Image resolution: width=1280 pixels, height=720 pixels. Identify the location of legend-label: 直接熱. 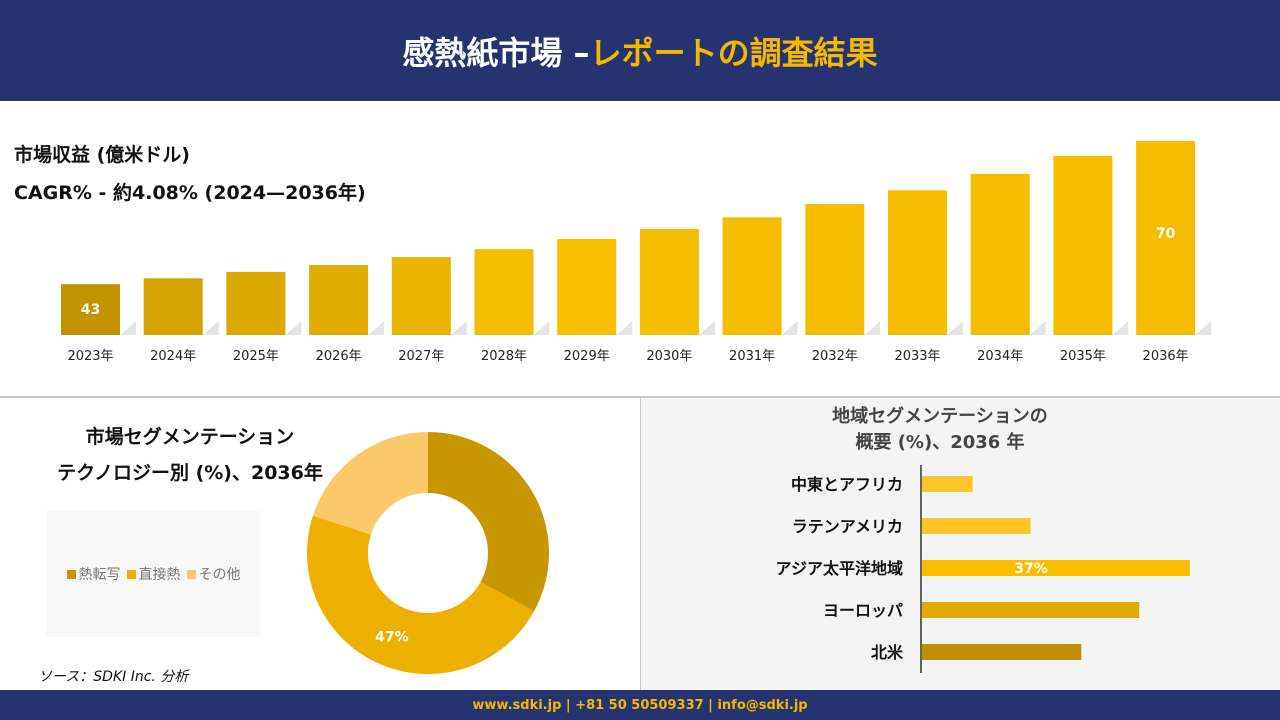
(159, 575).